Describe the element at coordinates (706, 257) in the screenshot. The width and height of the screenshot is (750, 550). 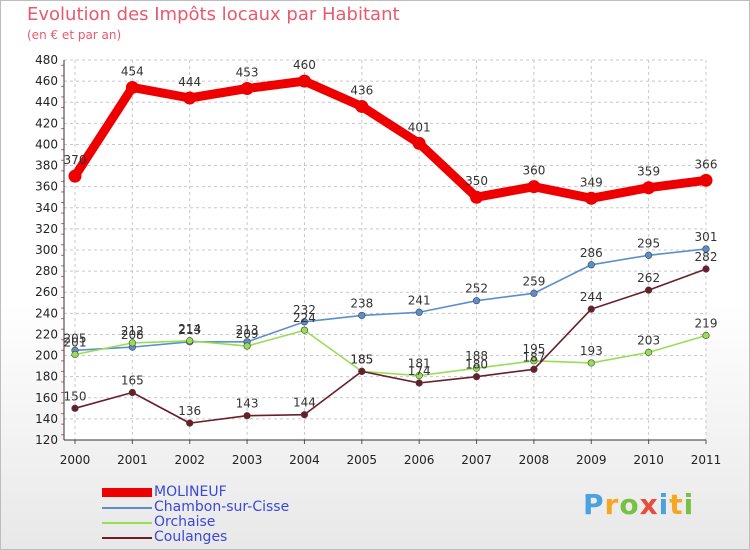
I see `data-label-coulanges: 282` at that location.